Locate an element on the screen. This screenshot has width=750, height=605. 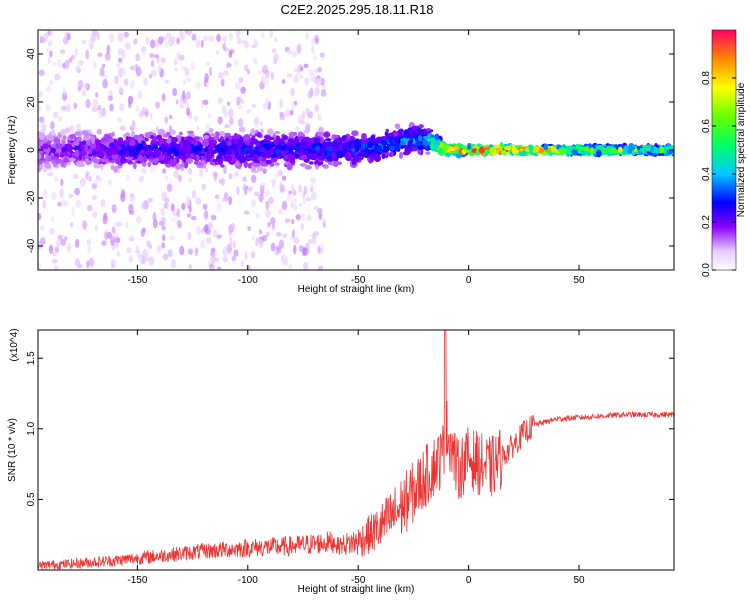
colorbar-tick-label: 0.2 is located at coordinates (706, 222).